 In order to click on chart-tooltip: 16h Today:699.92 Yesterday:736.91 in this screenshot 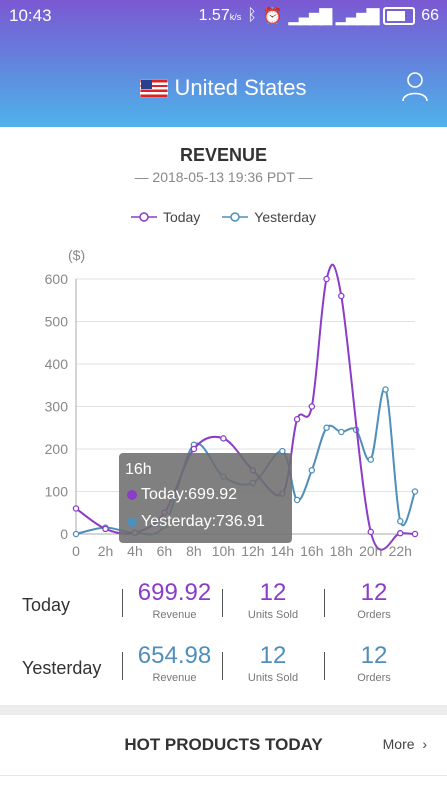, I will do `click(205, 498)`.